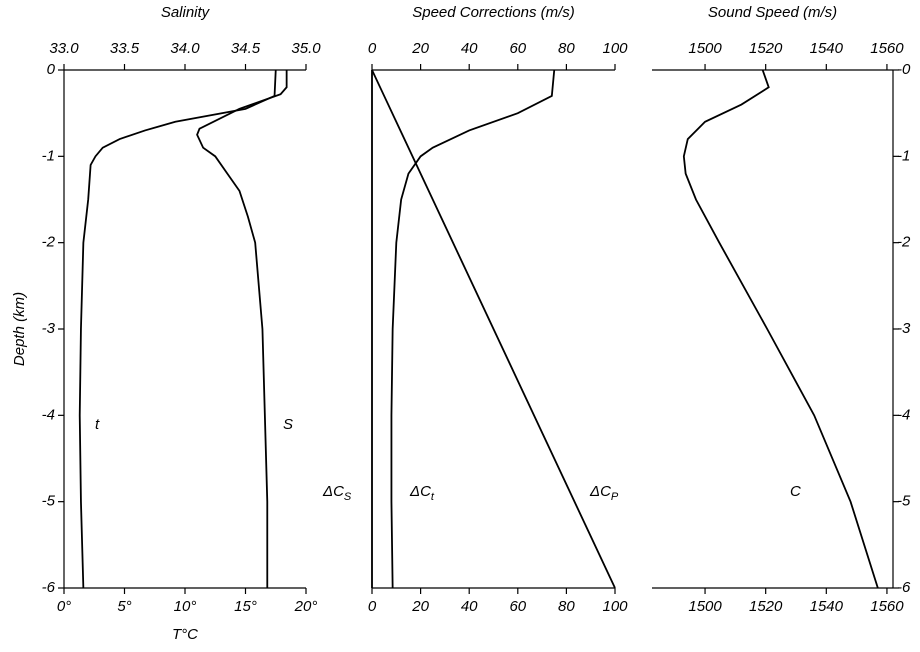 Image resolution: width=920 pixels, height=652 pixels. Describe the element at coordinates (615, 48) in the screenshot. I see `x-top-tick-label: 100` at that location.